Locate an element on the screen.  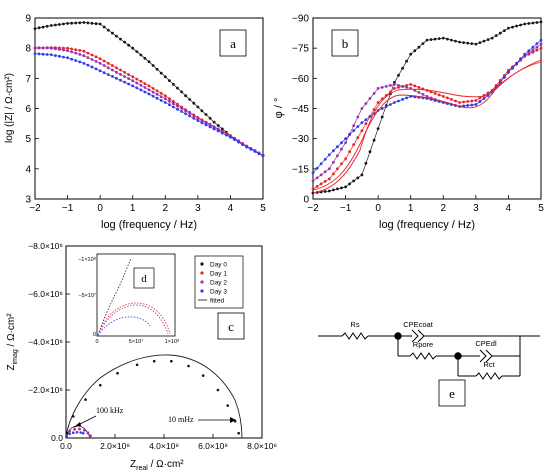
legend-marker-day0 is located at coordinates (202, 264).